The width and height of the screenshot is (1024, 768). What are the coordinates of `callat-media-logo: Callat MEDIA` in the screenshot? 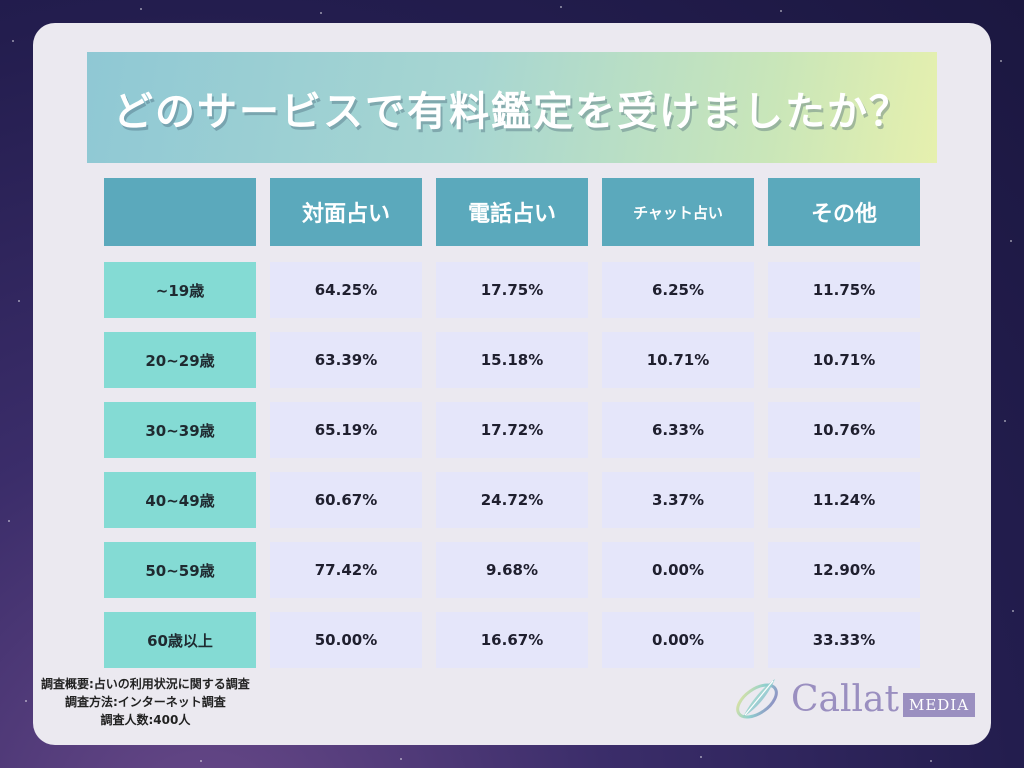 It's located at (852, 699).